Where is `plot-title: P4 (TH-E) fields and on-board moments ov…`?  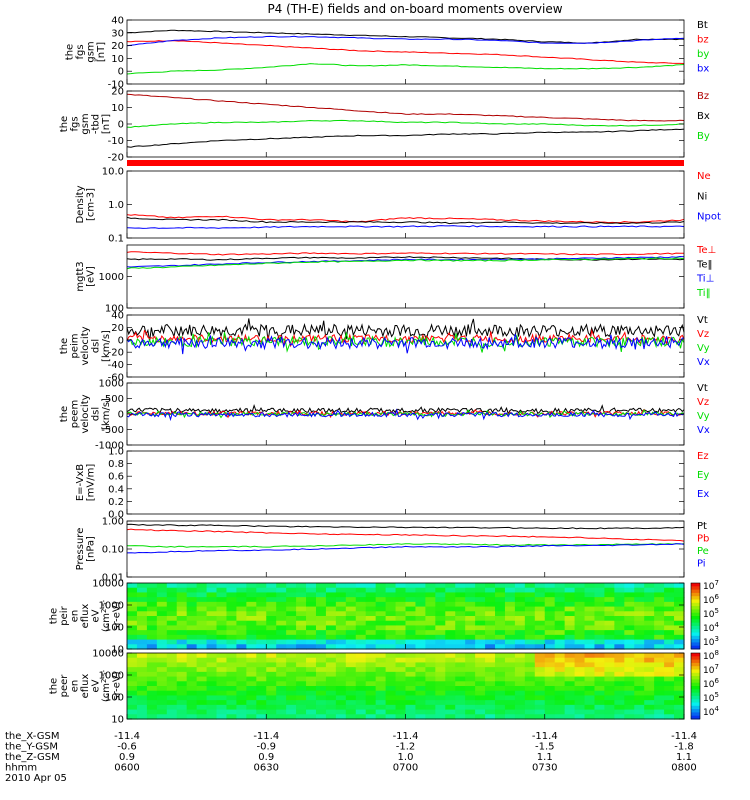
plot-title: P4 (TH-E) fields and on-board moments ov… is located at coordinates (414, 9).